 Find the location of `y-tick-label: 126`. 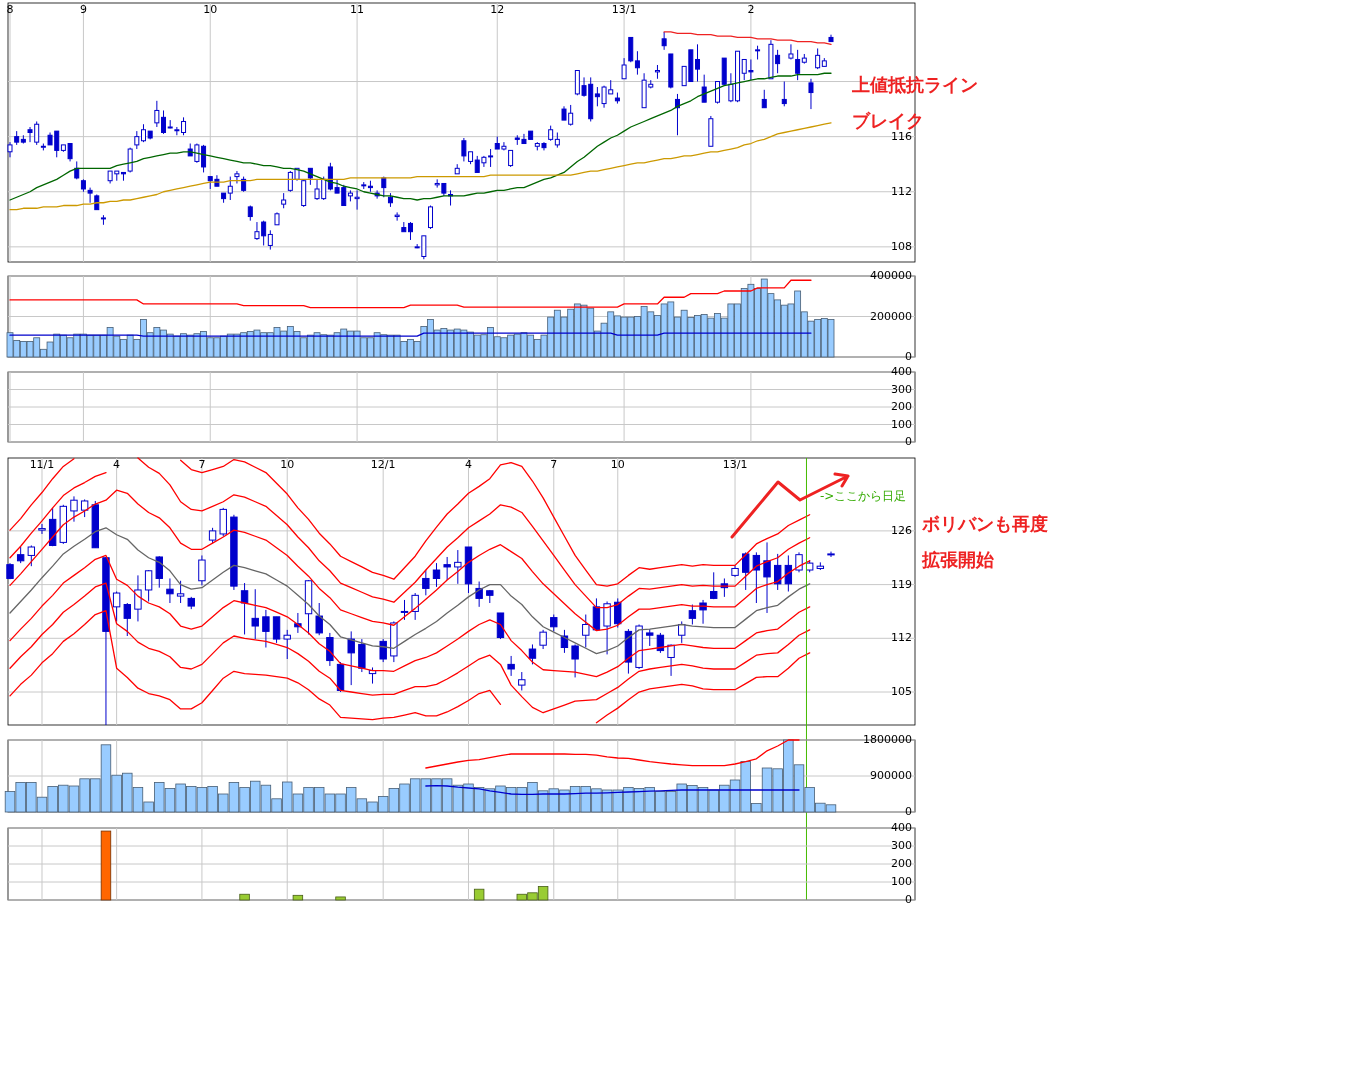

y-tick-label: 126 is located at coordinates (901, 530).